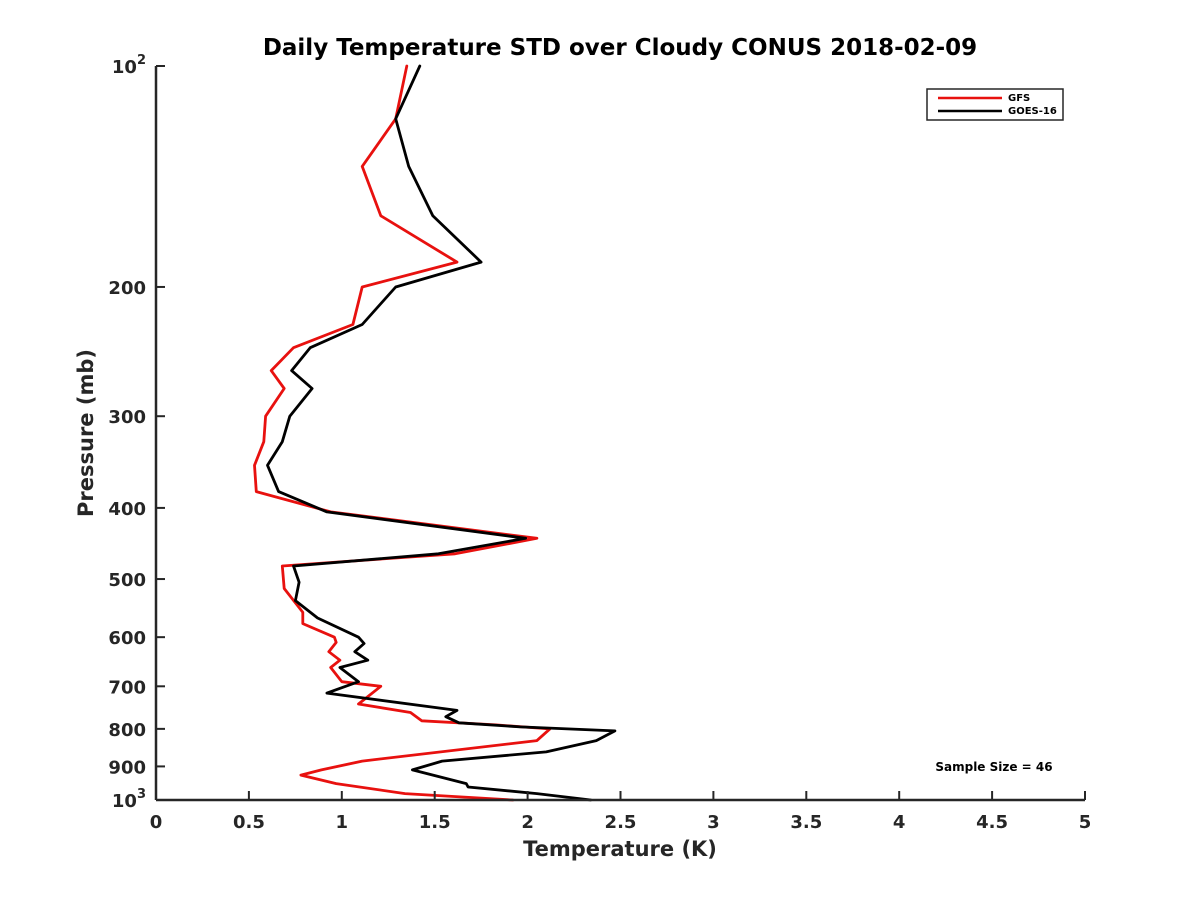 The width and height of the screenshot is (1200, 900). I want to click on x-tick-label: 1, so click(342, 822).